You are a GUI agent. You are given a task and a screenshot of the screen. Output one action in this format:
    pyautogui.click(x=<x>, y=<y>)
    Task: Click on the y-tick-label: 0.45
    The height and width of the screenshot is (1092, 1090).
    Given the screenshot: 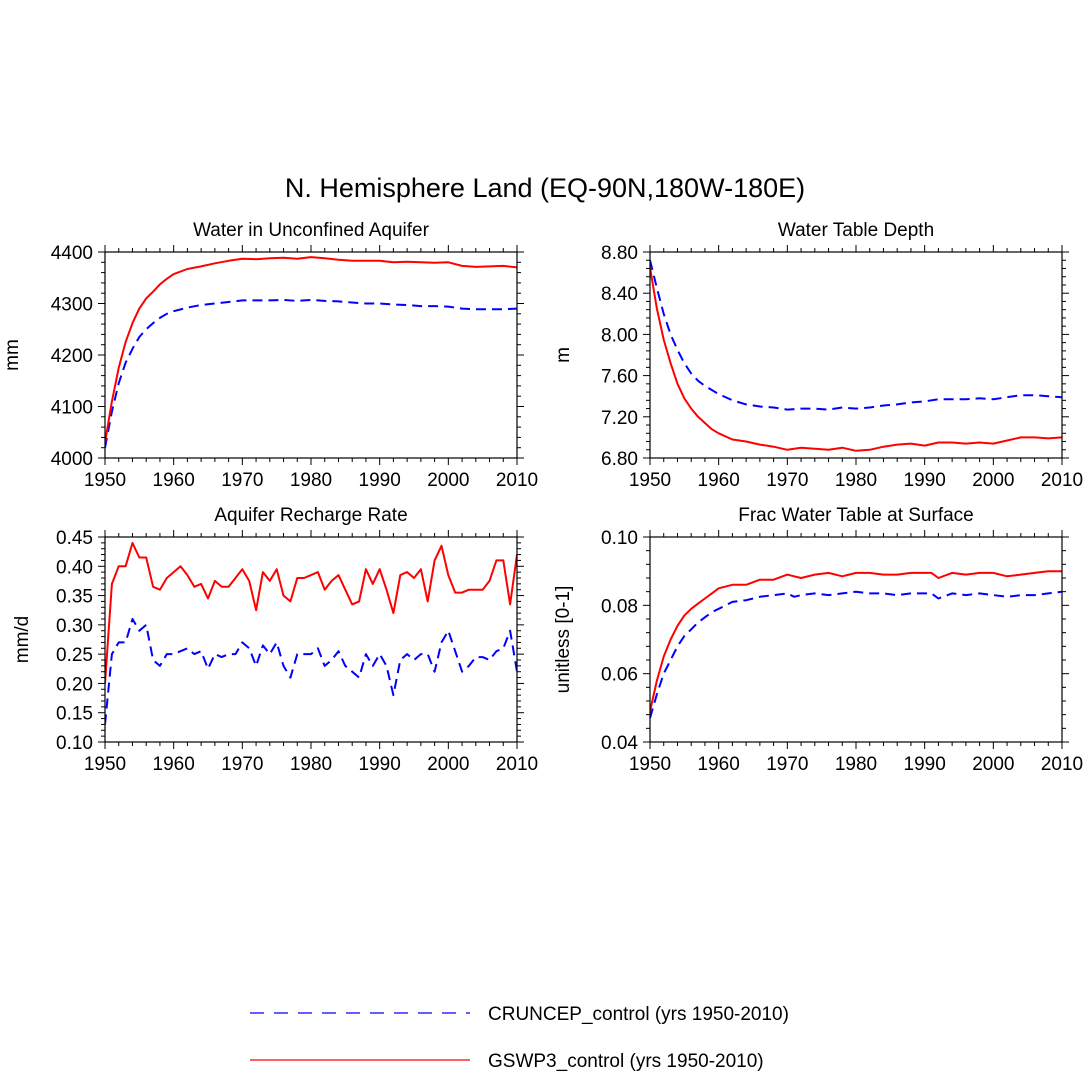 What is the action you would take?
    pyautogui.click(x=74, y=538)
    